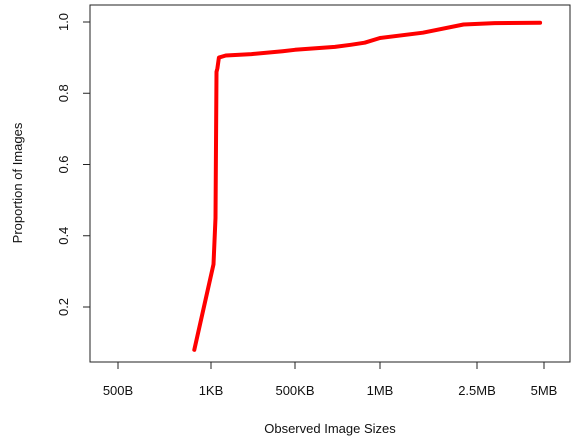 This screenshot has width=574, height=447. I want to click on x-tick-label: 2.5MB, so click(477, 390).